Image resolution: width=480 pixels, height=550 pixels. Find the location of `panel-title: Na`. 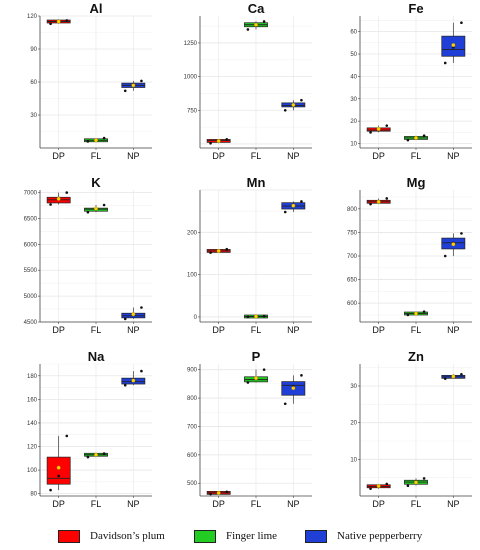

panel-title: Na is located at coordinates (96, 356).